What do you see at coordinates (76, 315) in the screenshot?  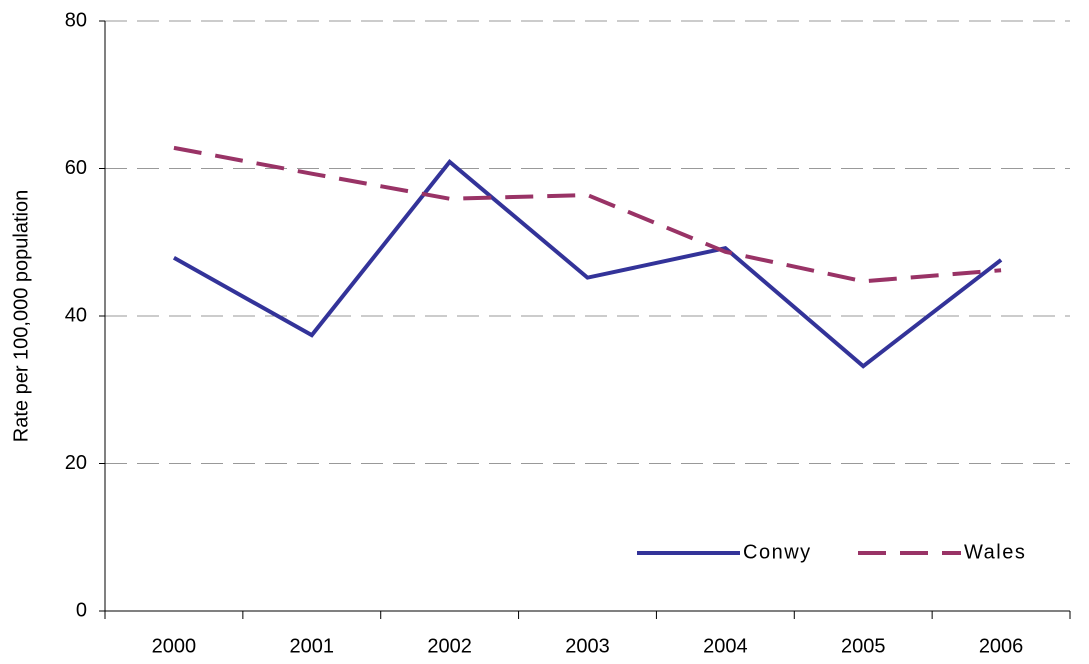 I see `y-tick-label: 40` at bounding box center [76, 315].